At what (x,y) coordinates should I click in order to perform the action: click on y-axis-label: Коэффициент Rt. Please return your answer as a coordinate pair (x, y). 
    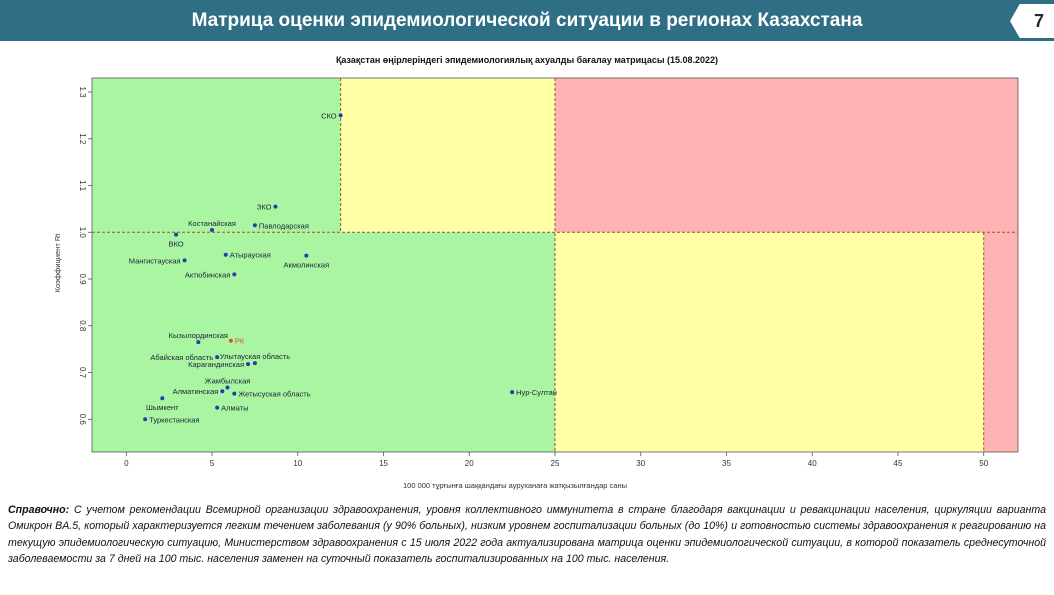
    Looking at the image, I should click on (57, 263).